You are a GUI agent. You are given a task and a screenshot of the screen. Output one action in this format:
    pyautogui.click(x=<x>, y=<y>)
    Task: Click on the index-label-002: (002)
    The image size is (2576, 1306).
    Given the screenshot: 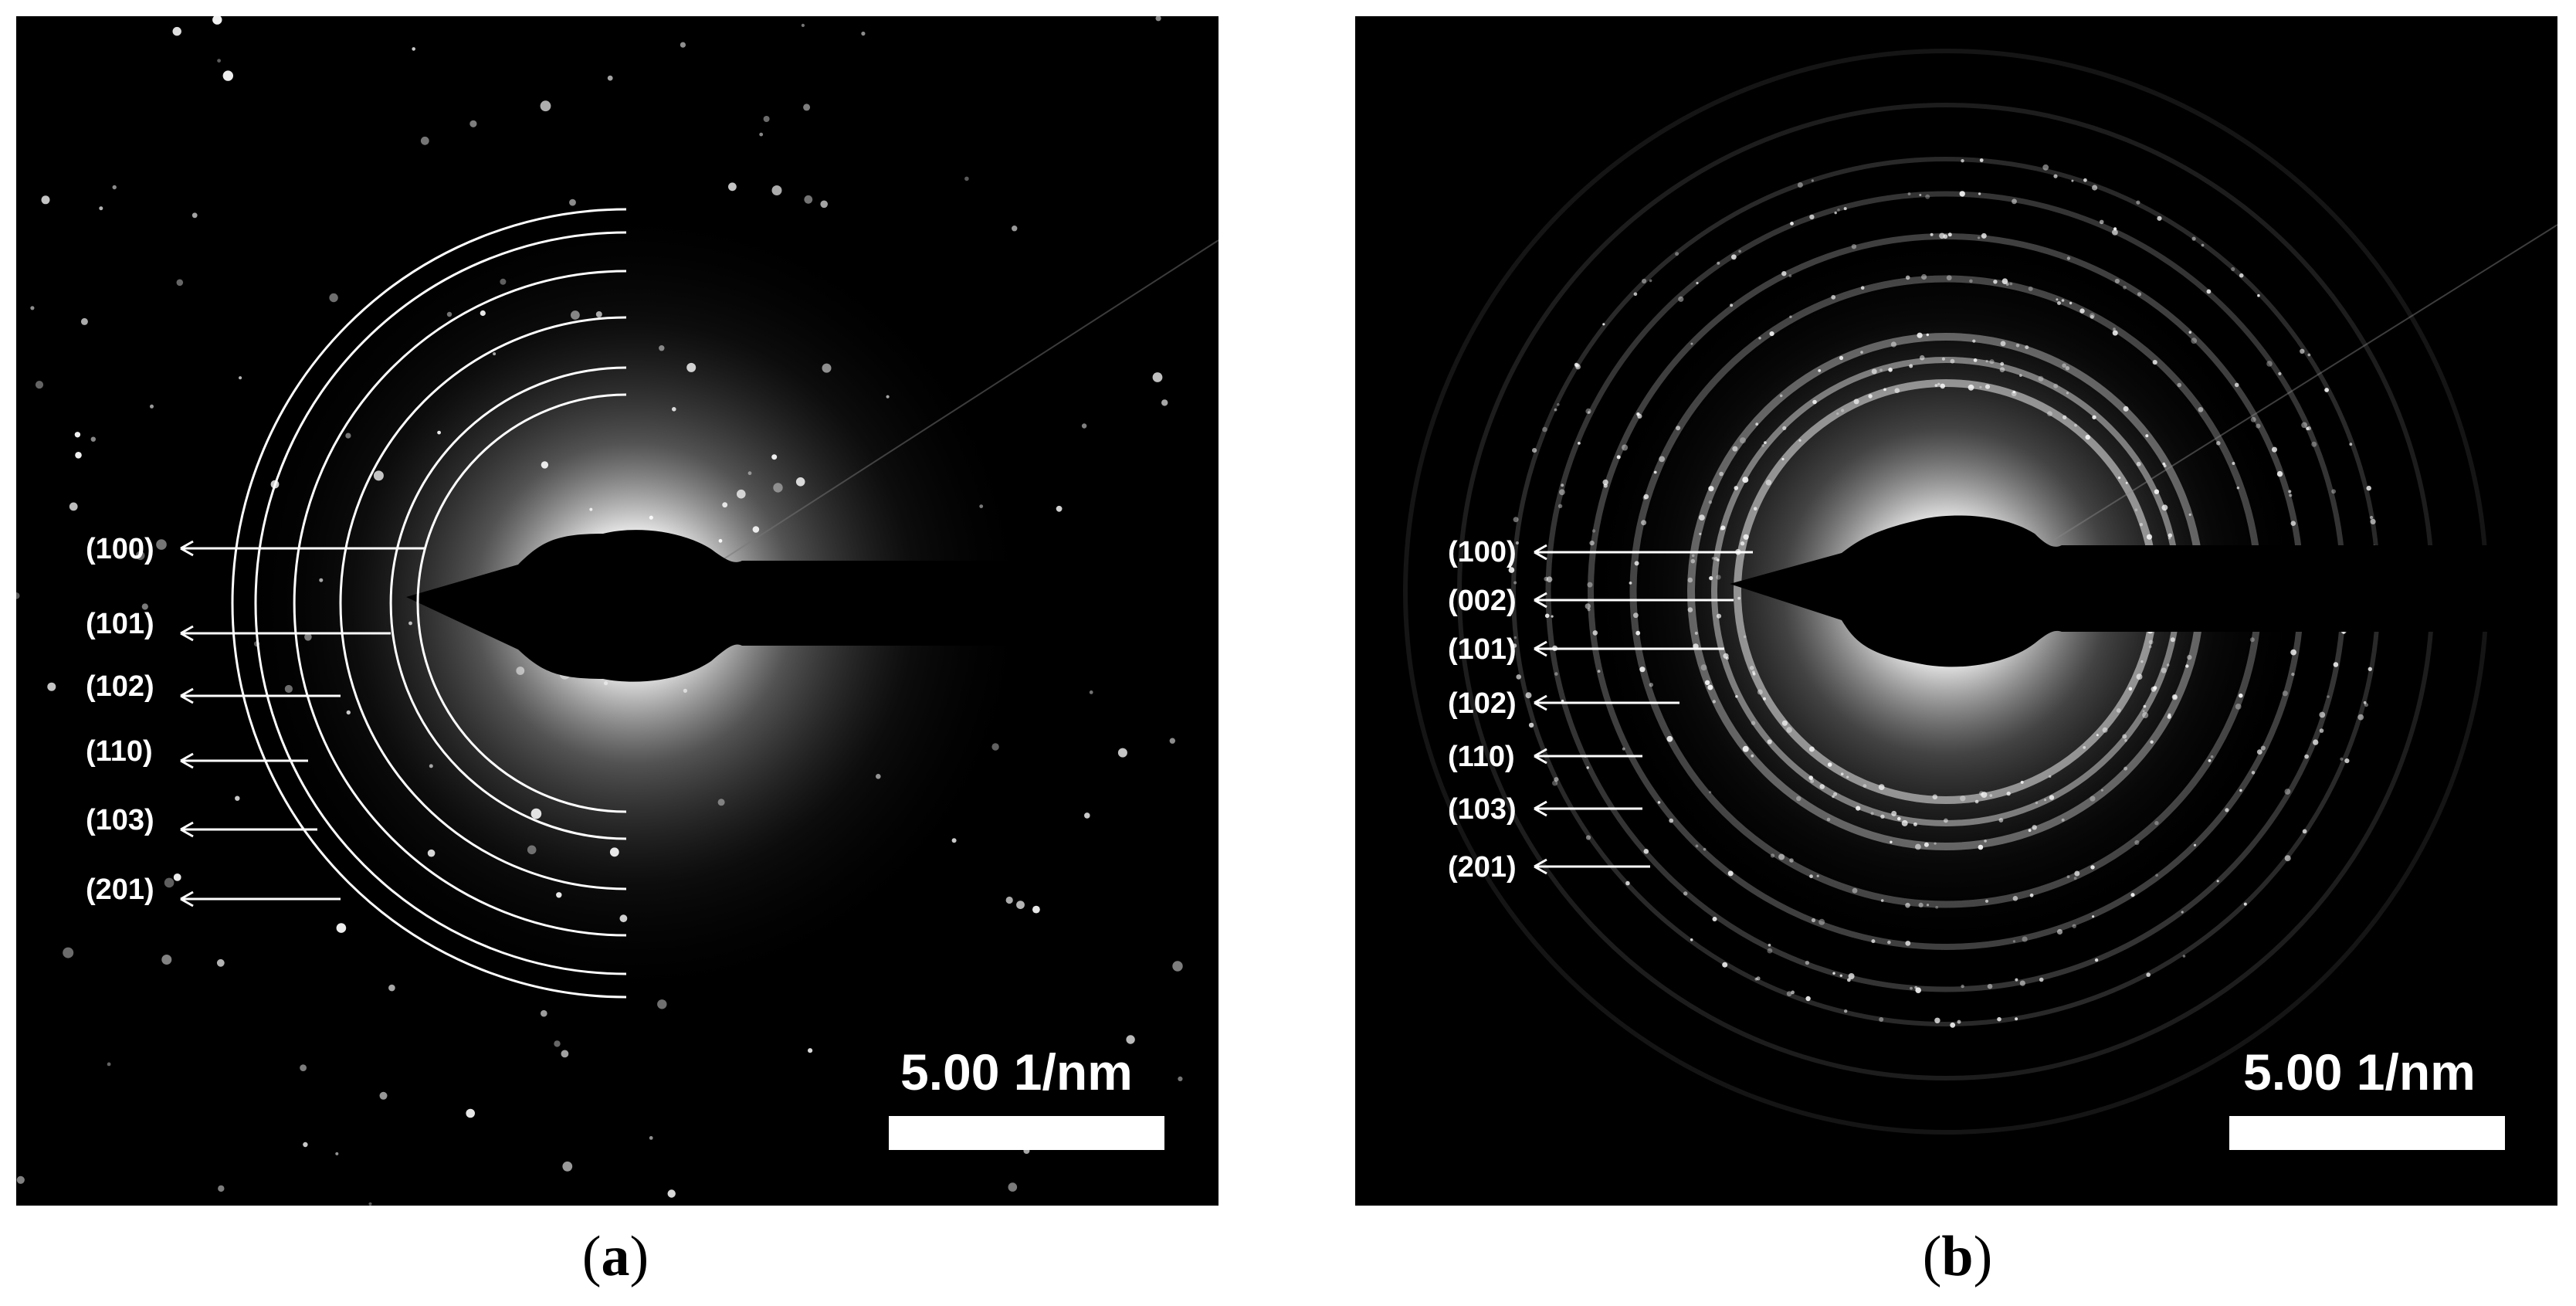 What is the action you would take?
    pyautogui.click(x=1591, y=601)
    